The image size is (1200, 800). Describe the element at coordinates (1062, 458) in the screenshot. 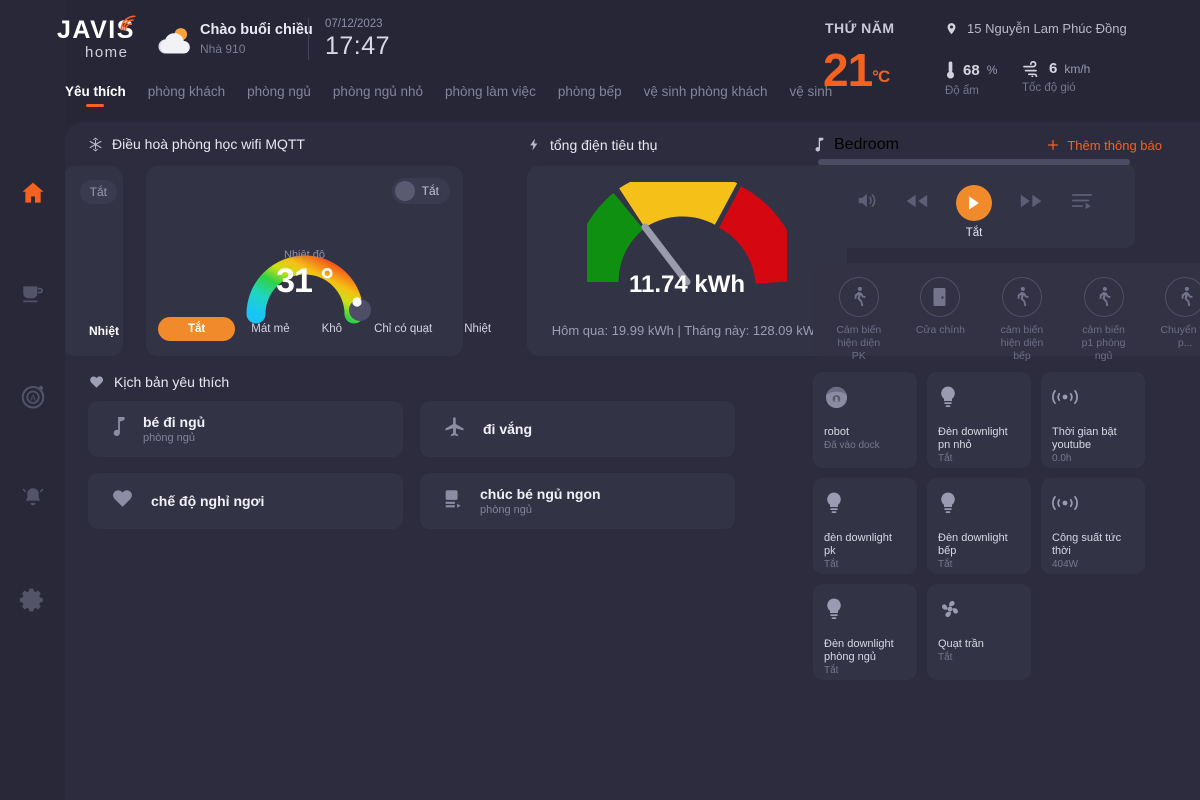

I see `device-state: 0.0h` at that location.